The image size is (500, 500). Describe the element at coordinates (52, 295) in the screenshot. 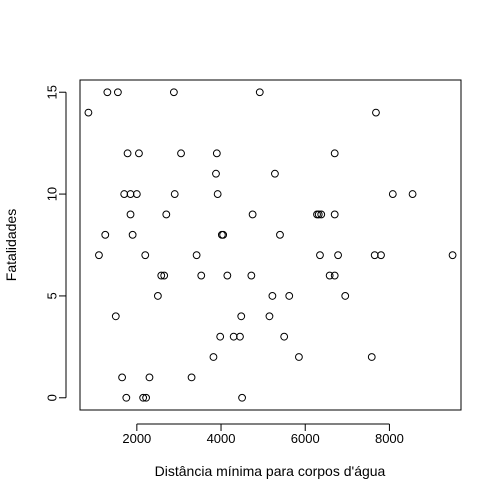

I see `y-tick-label: 5` at that location.